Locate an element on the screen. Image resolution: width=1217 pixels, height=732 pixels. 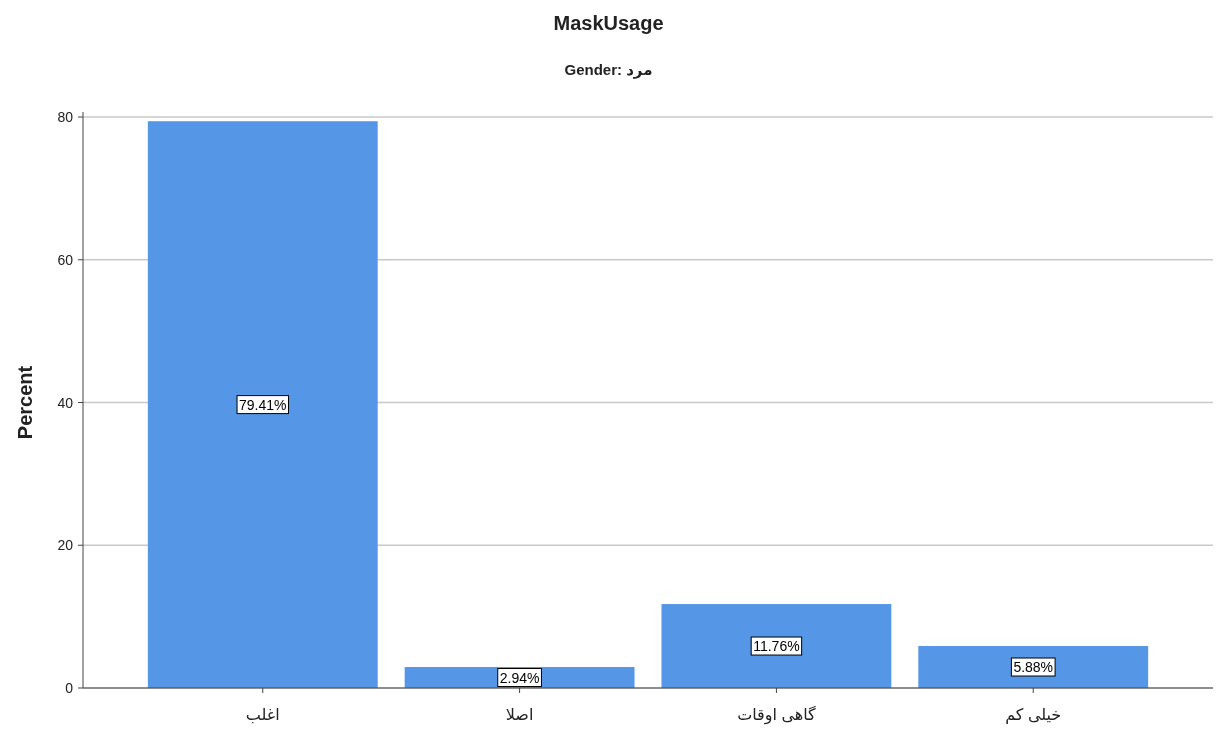
data-label: 5.88% is located at coordinates (1033, 667).